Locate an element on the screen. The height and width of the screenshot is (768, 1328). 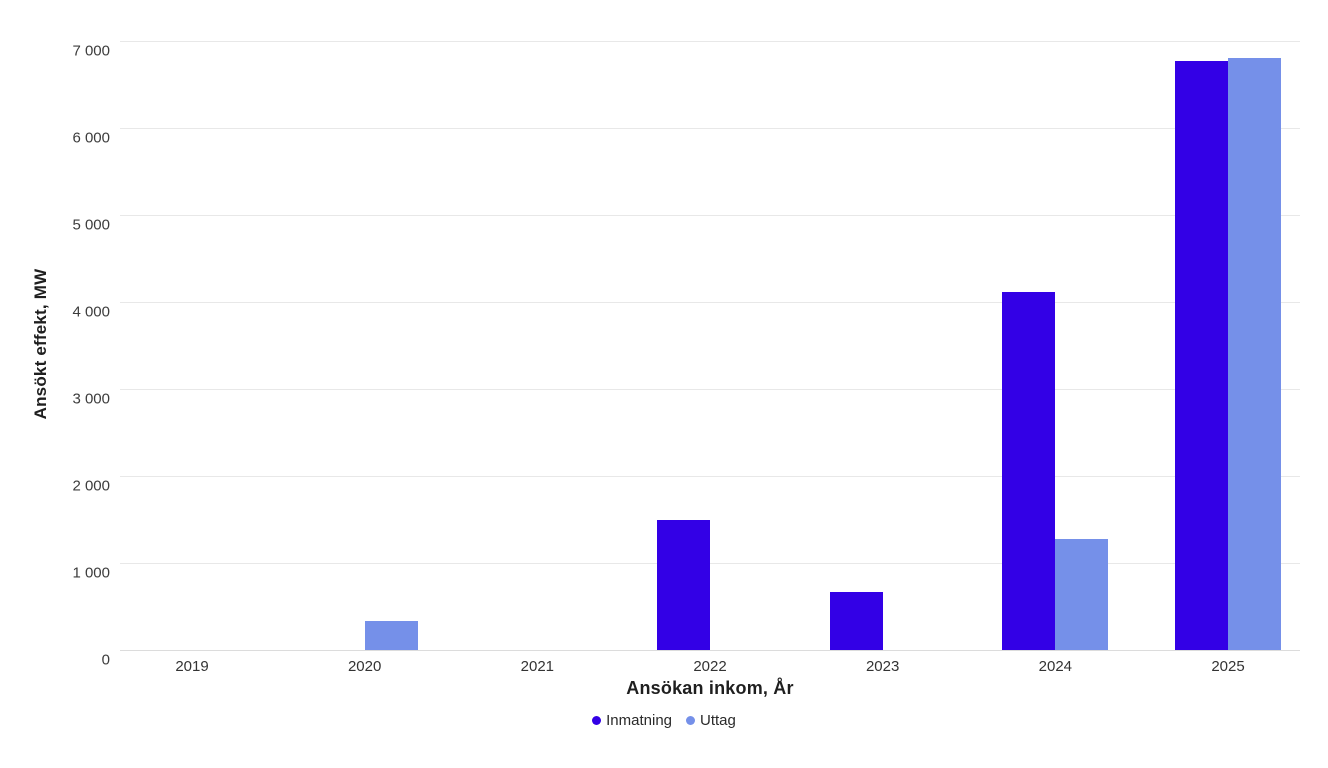
y-tick-label-0: 0 is located at coordinates (105, 660).